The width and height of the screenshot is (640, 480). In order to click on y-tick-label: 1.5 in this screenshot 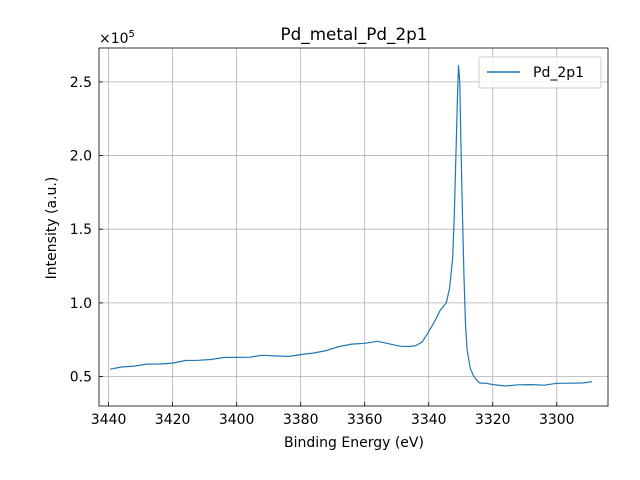, I will do `click(81, 230)`.